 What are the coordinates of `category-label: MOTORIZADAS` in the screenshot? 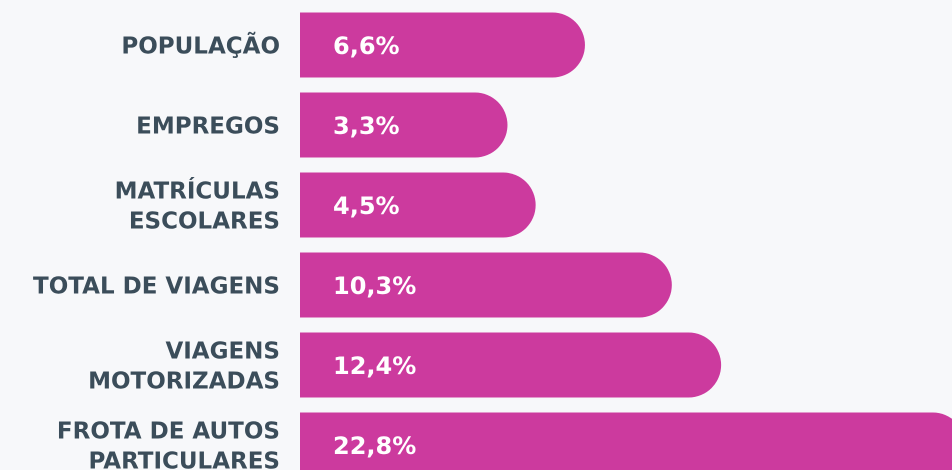 It's located at (184, 382).